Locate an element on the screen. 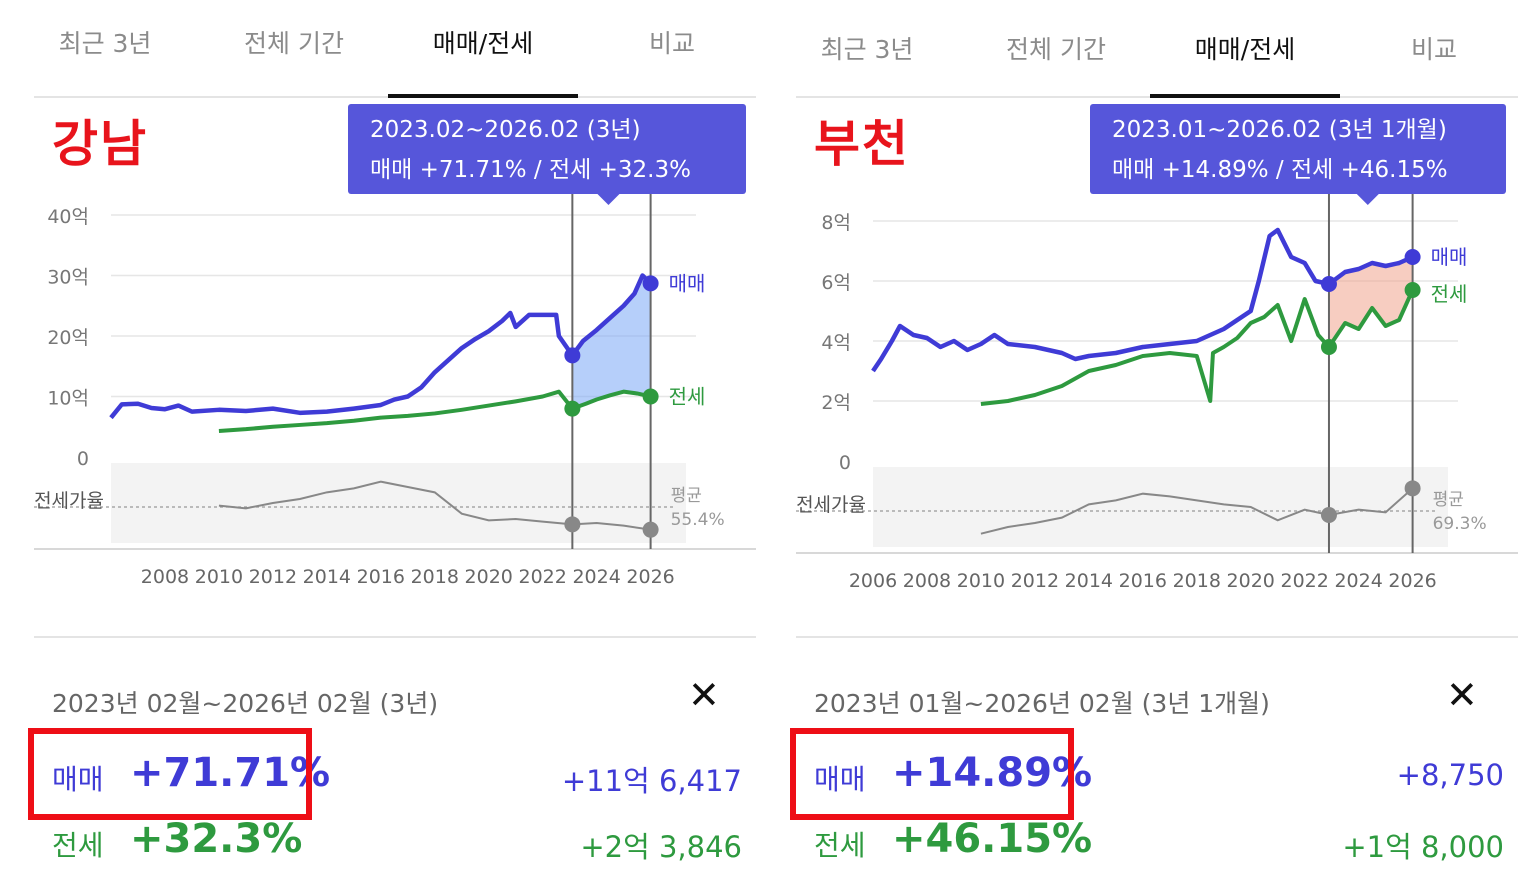 The image size is (1531, 883). y-tick-label: 20억 is located at coordinates (68, 338).